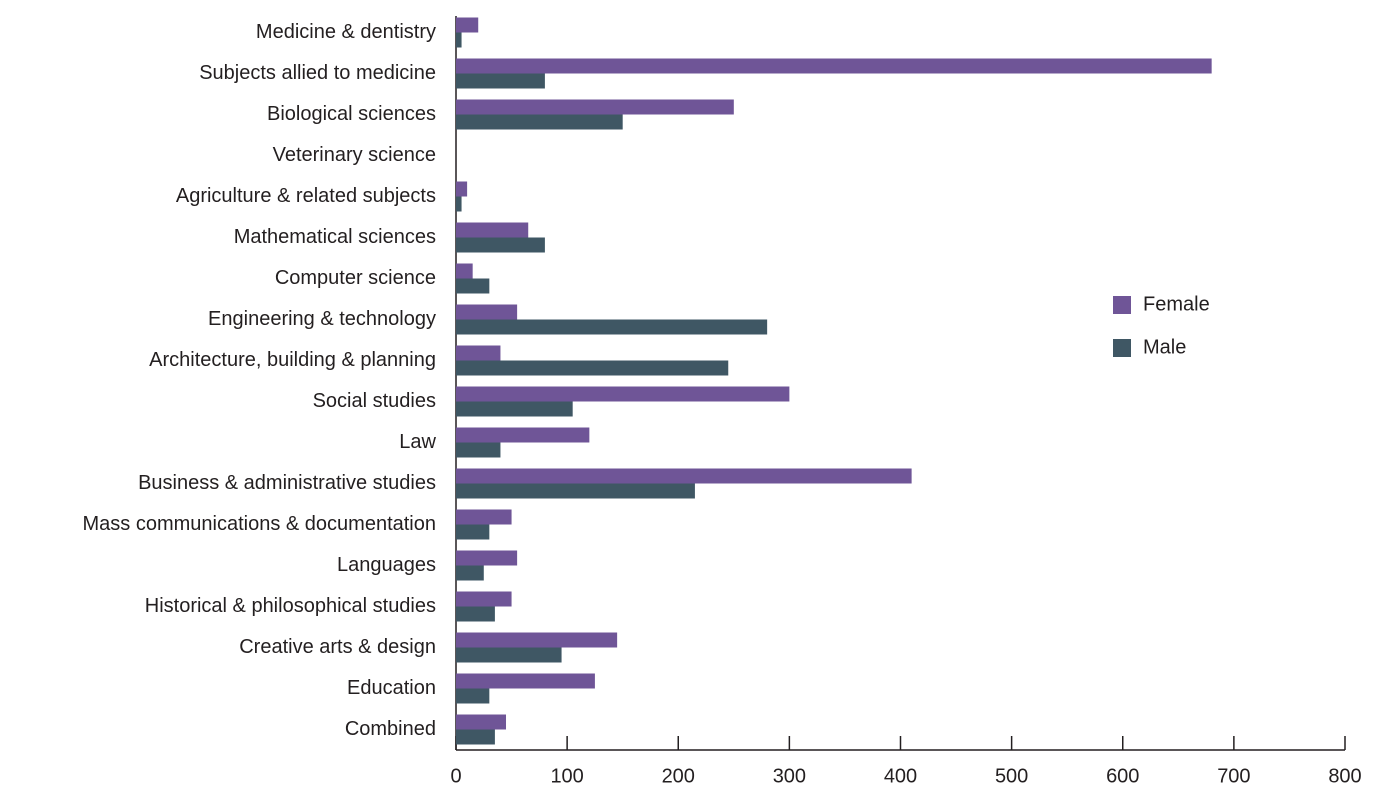  Describe the element at coordinates (1122, 776) in the screenshot. I see `x-tick-label: 600` at that location.